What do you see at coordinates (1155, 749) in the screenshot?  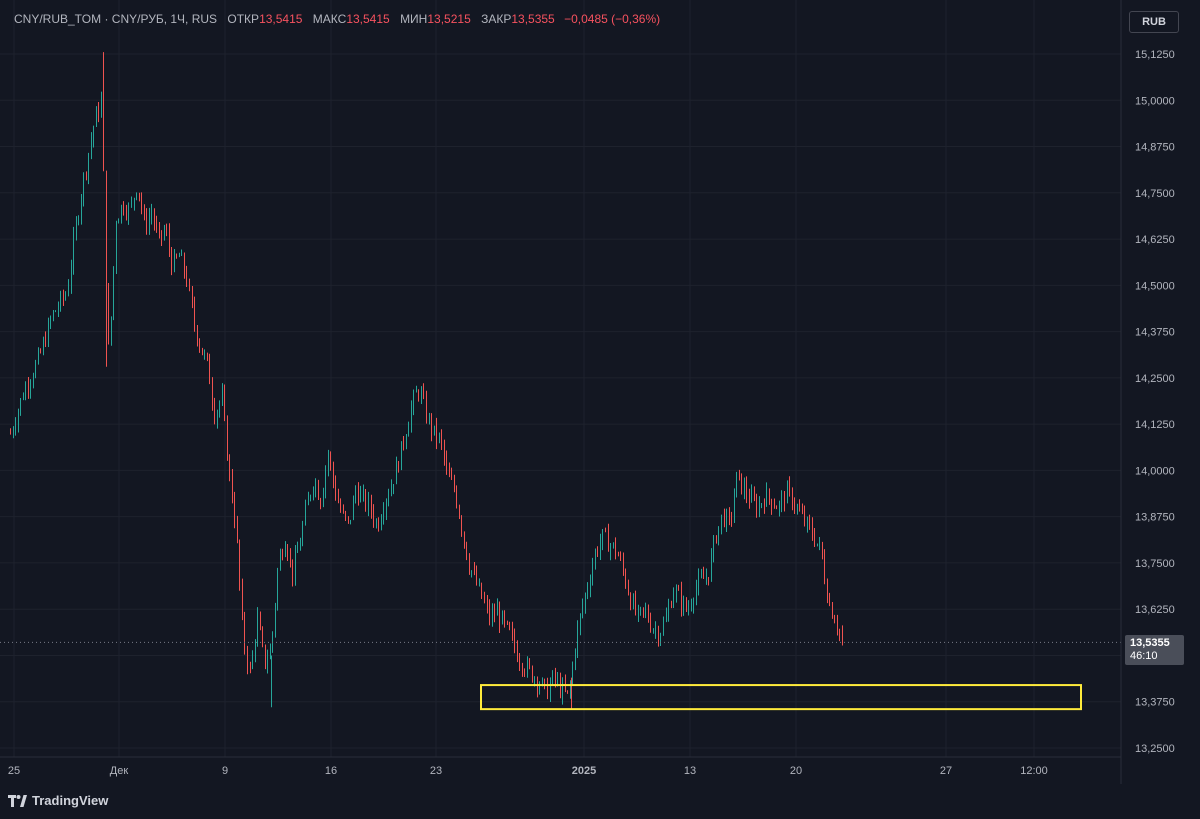 I see `price-tick-label: 13,2500` at bounding box center [1155, 749].